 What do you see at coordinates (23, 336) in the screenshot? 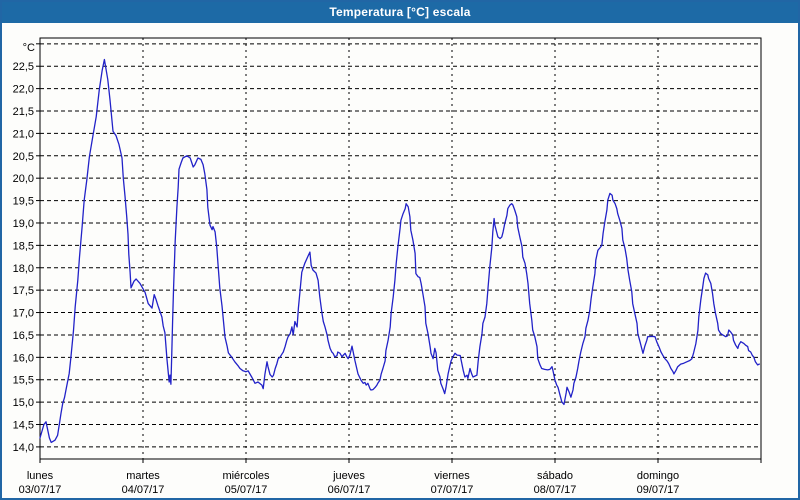
I see `y-axis-label: 16,5` at bounding box center [23, 336].